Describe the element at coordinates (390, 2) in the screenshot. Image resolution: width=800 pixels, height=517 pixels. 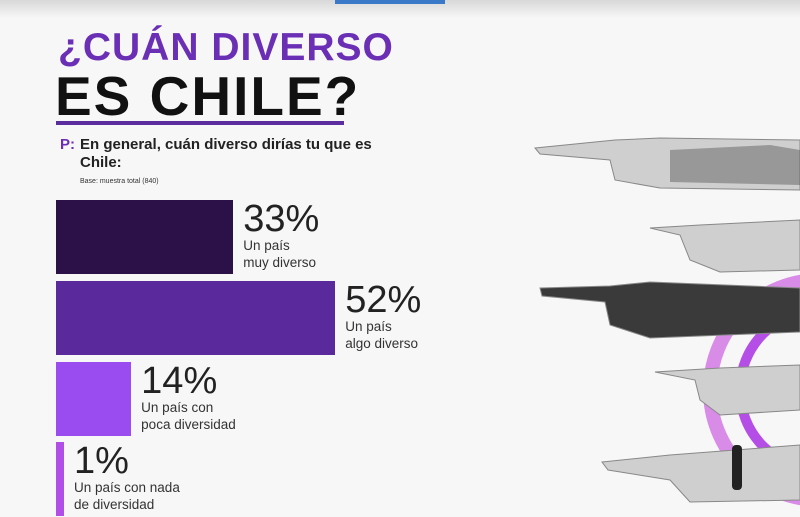
I see `video-progress-tab` at that location.